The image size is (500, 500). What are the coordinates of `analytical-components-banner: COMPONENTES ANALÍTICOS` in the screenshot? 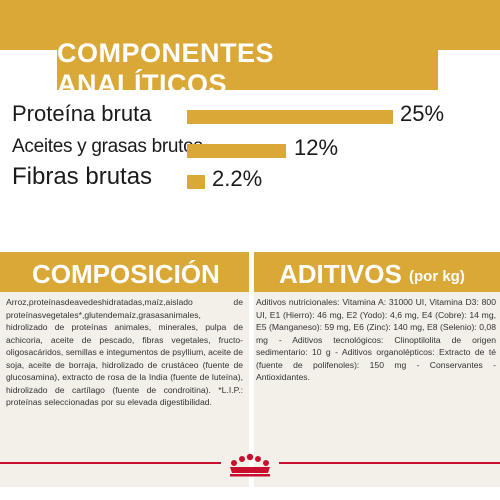 It's located at (247, 68).